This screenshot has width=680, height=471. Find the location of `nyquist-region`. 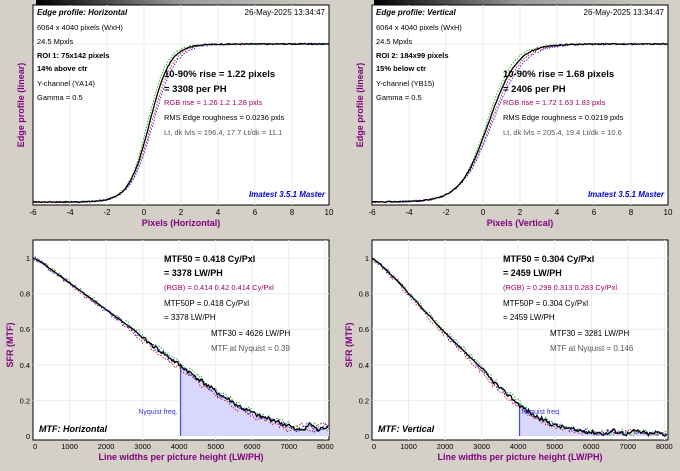

nyquist-region is located at coordinates (254, 400).